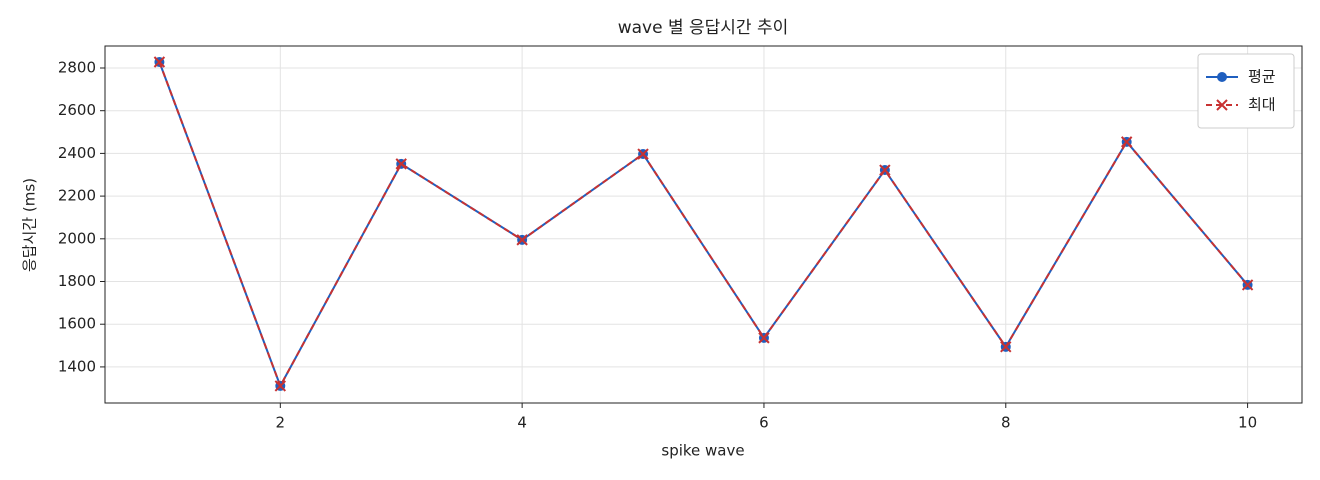 This screenshot has width=1320, height=480. What do you see at coordinates (1262, 77) in the screenshot?
I see `legend-label: 평균` at bounding box center [1262, 77].